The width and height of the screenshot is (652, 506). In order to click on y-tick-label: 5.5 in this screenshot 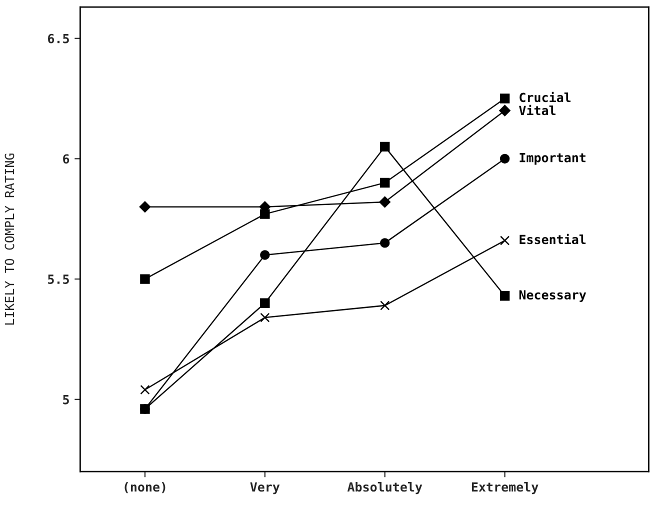, I will do `click(58, 279)`.